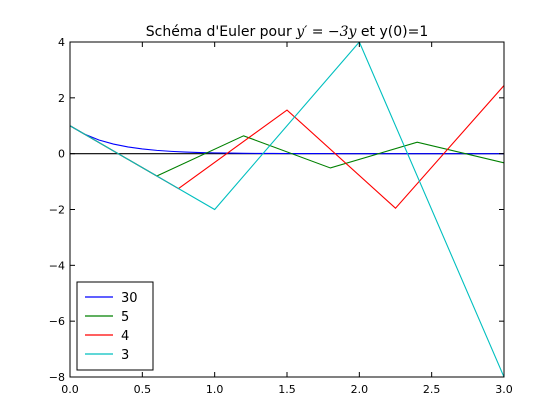  Describe the element at coordinates (129, 298) in the screenshot. I see `legend-label-n30: 30` at that location.